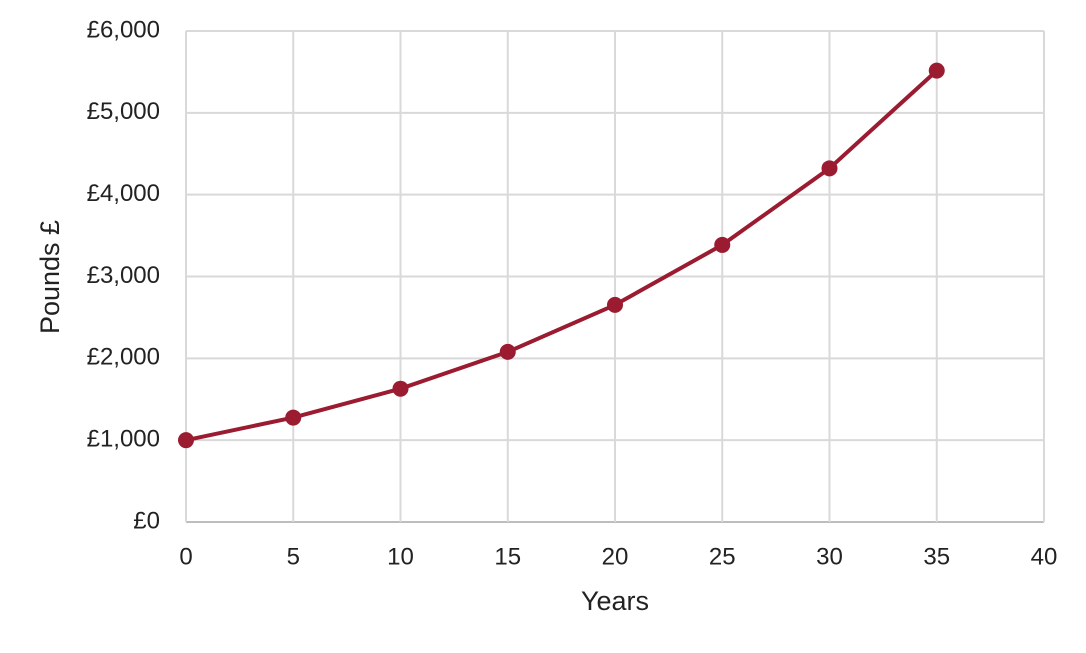 Image resolution: width=1086 pixels, height=653 pixels. I want to click on y-tick-label: £3,000, so click(123, 275).